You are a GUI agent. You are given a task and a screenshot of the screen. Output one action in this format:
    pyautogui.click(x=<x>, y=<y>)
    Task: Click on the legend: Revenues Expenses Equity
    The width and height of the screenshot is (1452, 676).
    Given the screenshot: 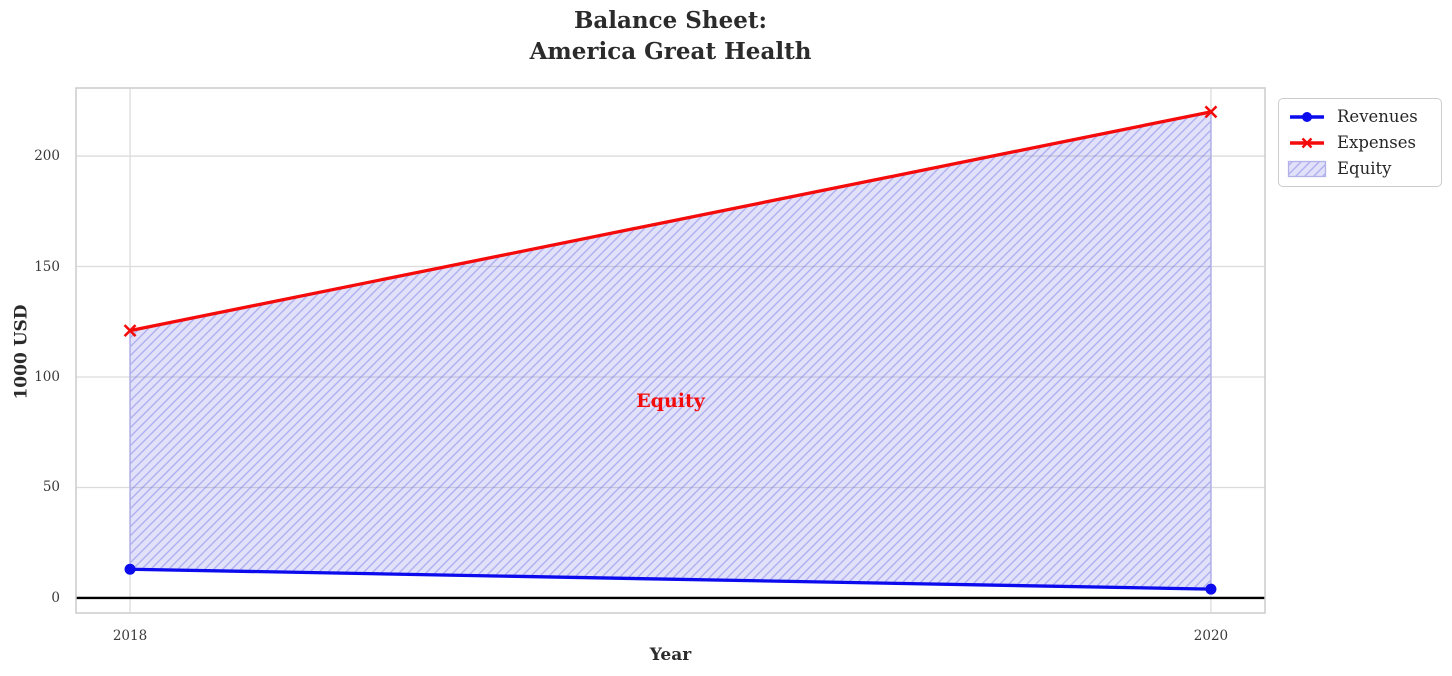 What is the action you would take?
    pyautogui.click(x=1360, y=142)
    